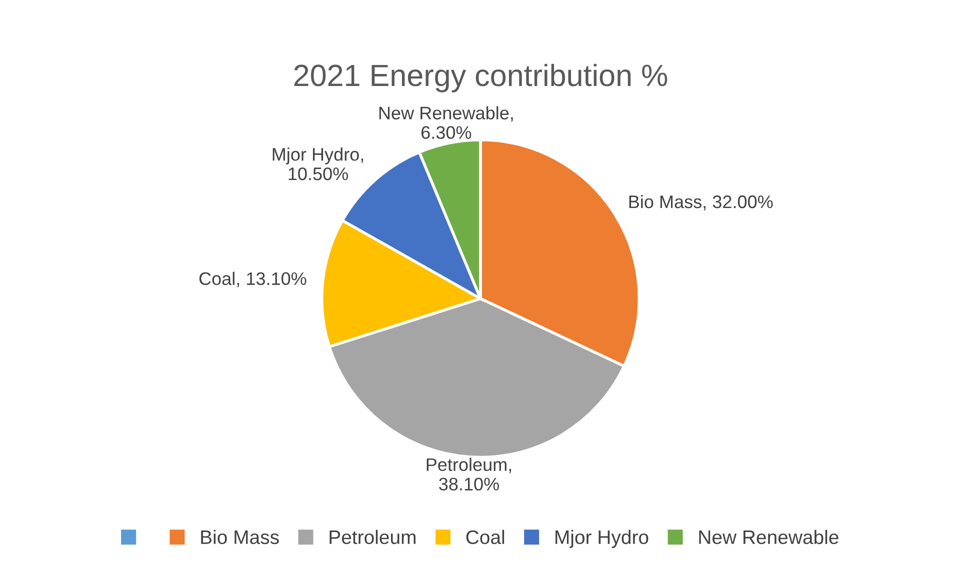  I want to click on legend-label: Petroleum, so click(373, 537).